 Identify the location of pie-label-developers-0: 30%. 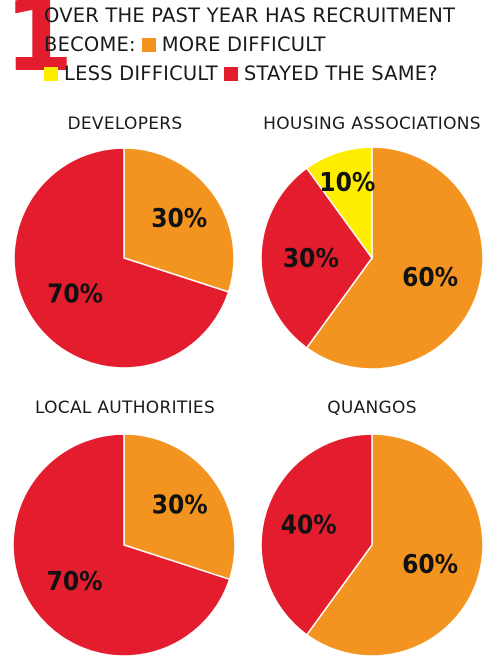
(179, 219).